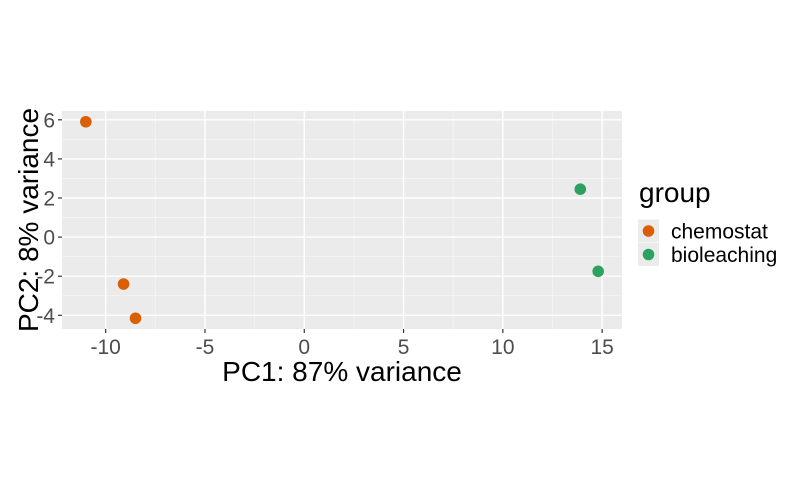  Describe the element at coordinates (352, 344) in the screenshot. I see `x-axis-ticks: -10 -5 0 5 10 15` at that location.